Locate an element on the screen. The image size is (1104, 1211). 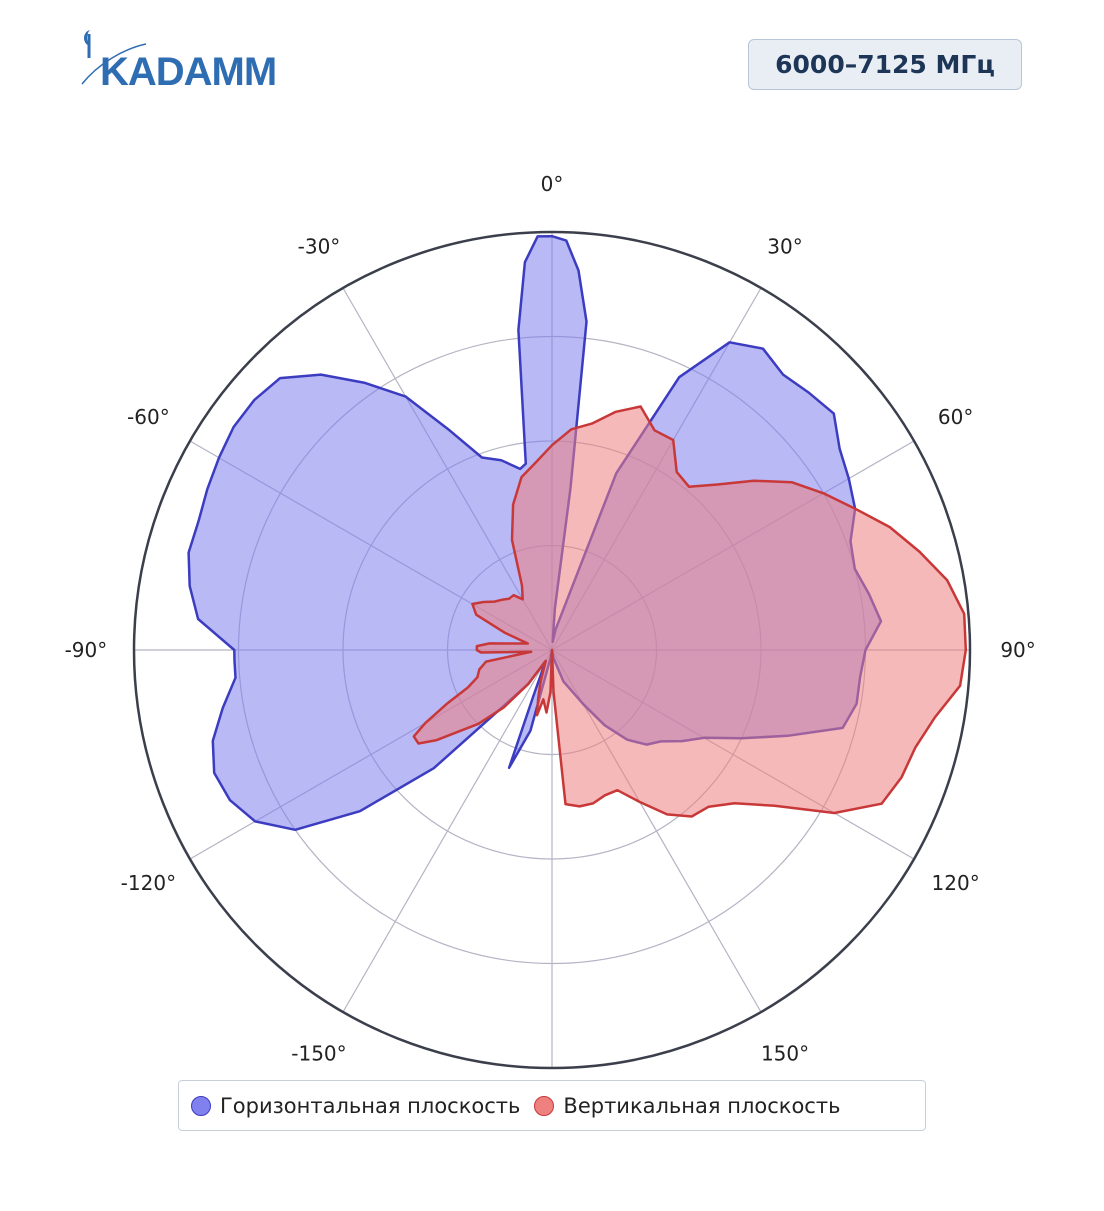
legend-swatch-vertical is located at coordinates (544, 1105).